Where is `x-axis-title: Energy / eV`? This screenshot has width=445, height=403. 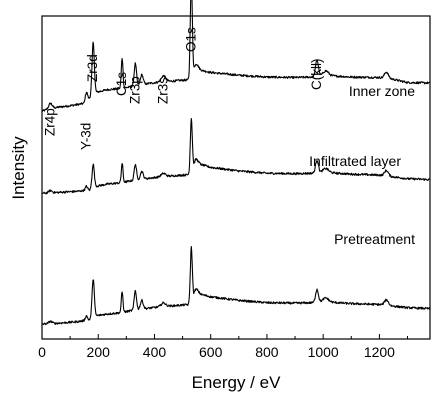 x-axis-title: Energy / eV is located at coordinates (236, 382).